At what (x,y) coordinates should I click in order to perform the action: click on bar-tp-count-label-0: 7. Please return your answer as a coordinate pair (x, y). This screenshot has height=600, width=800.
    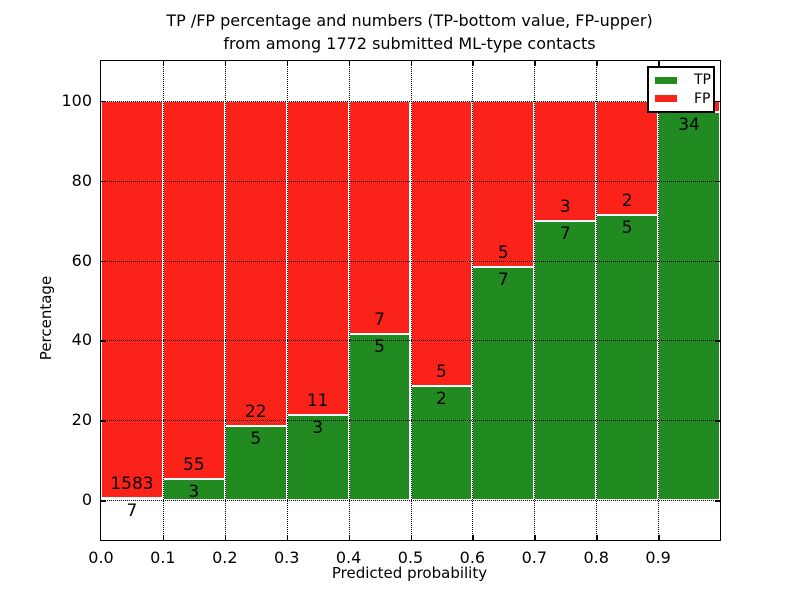
    Looking at the image, I should click on (132, 511).